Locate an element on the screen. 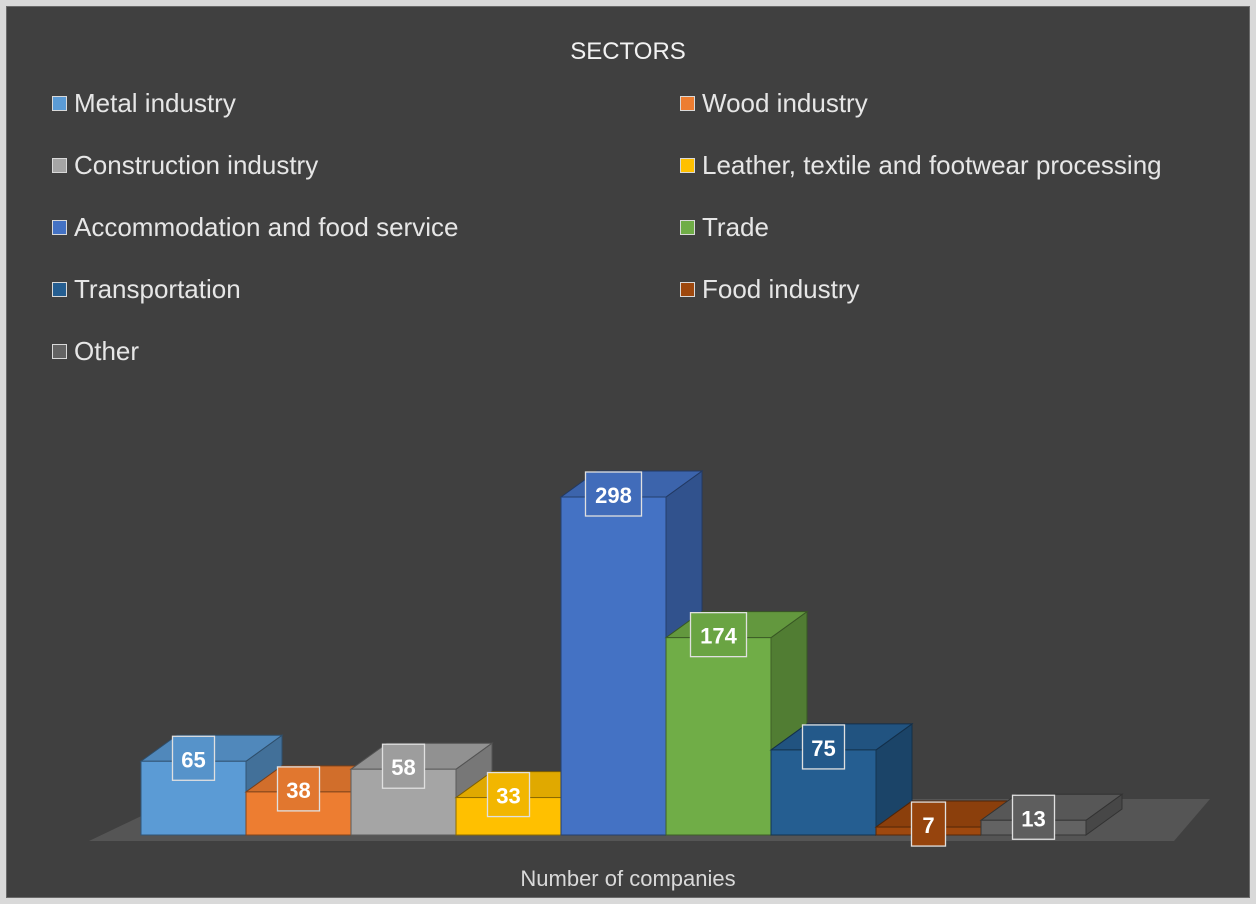  legend-item: Construction industry is located at coordinates (185, 165).